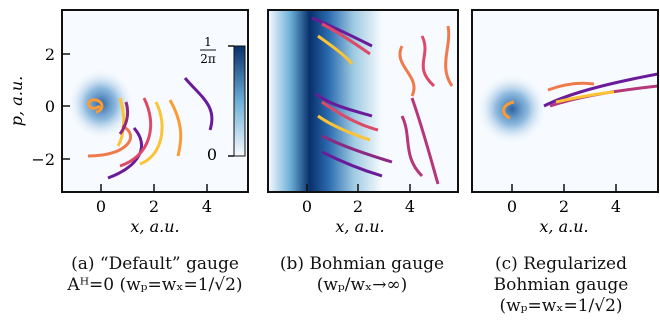  I want to click on caption-line: (b) Bohmian gauge, so click(362, 264).